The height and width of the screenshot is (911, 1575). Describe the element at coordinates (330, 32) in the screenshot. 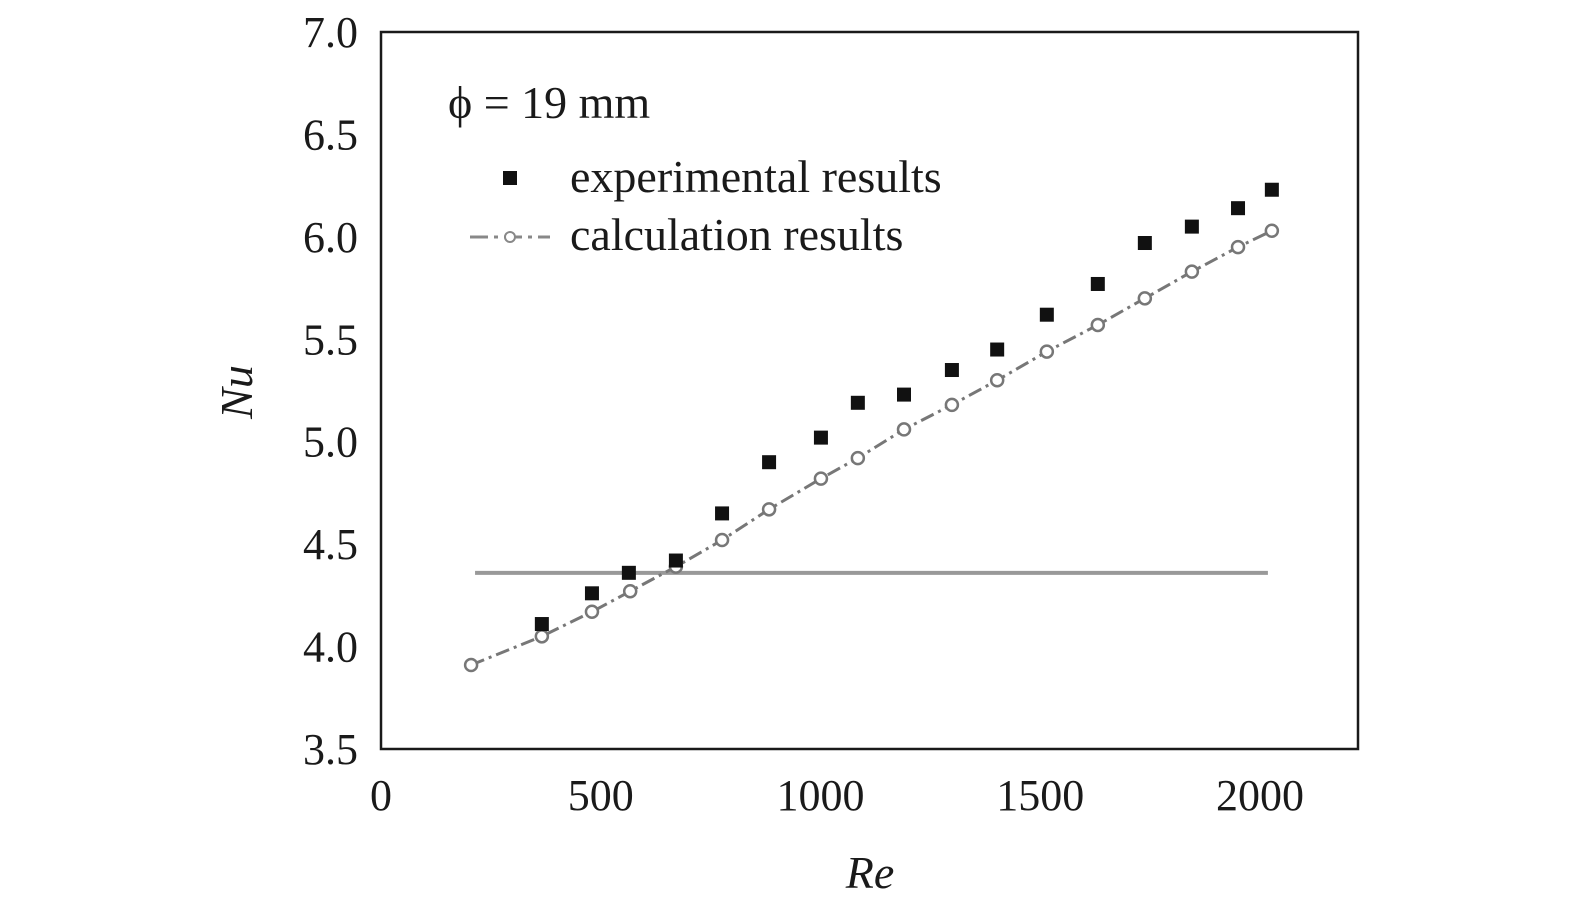

I see `y-tick-label: 7.0` at that location.